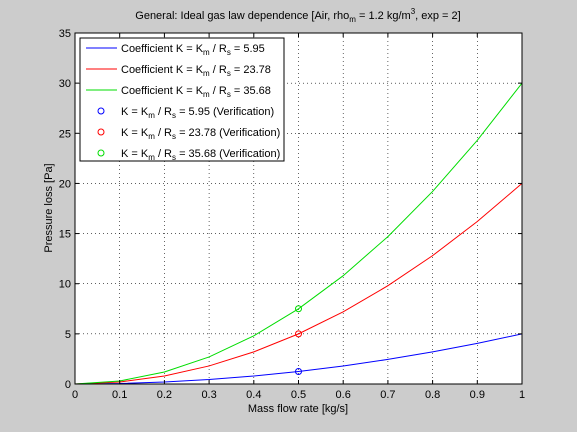 The image size is (577, 432). I want to click on y-tick-label: 35, so click(65, 34).